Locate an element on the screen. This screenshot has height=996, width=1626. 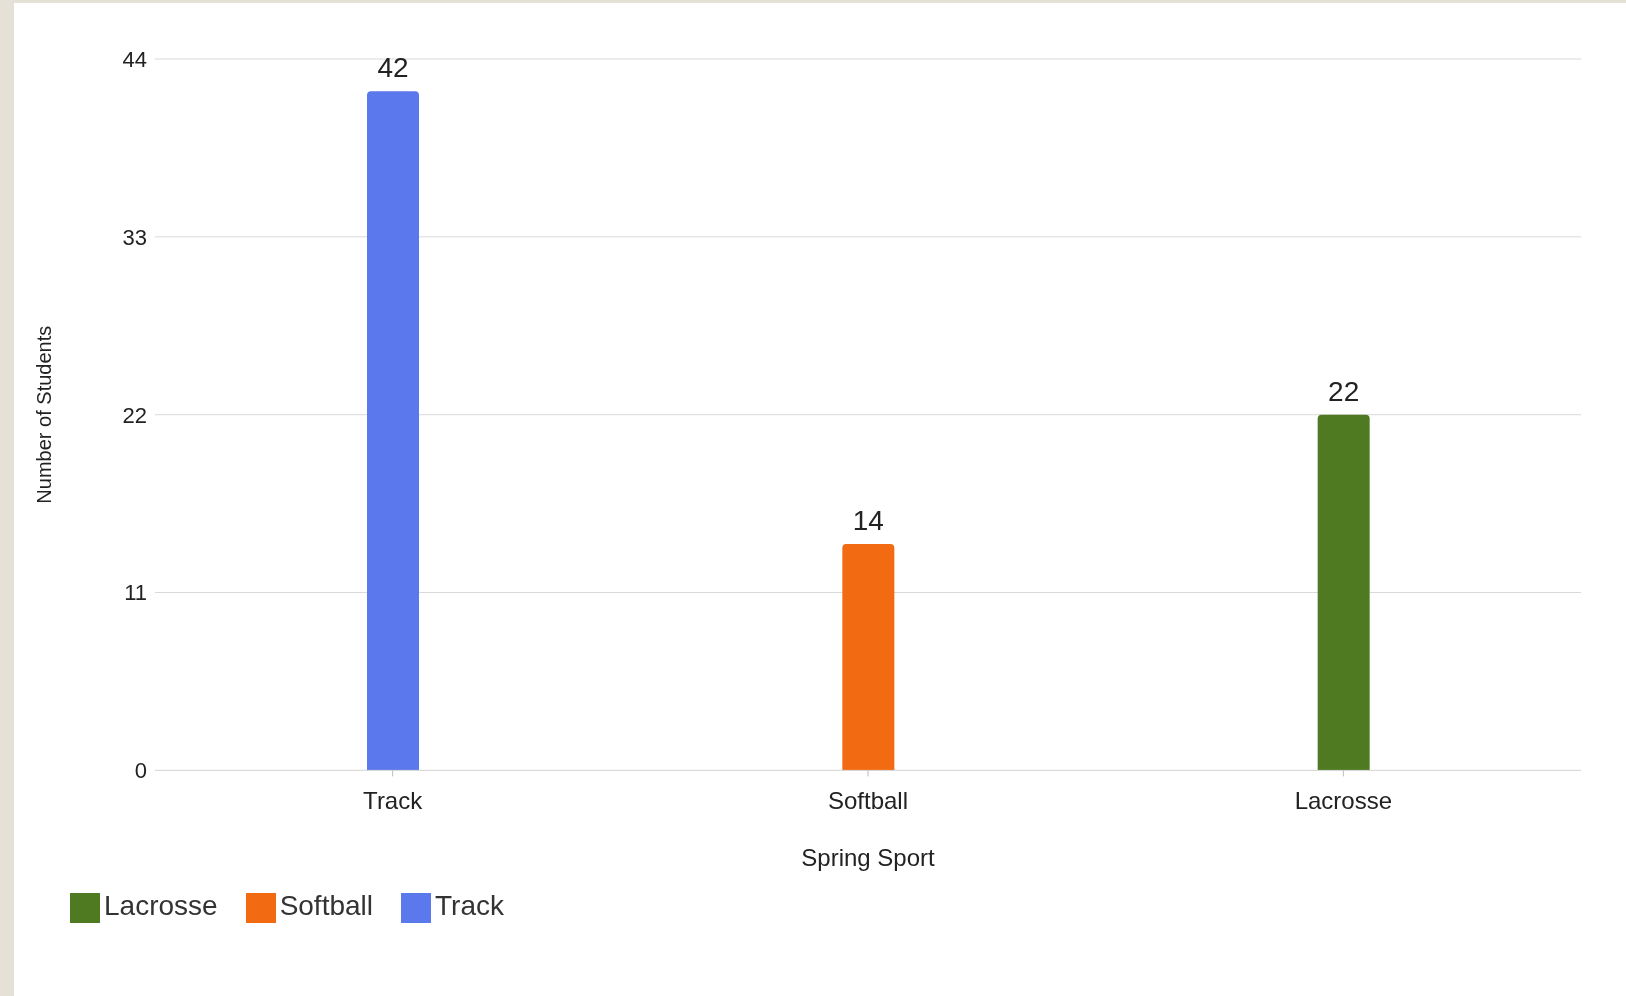
x-tick-label: Softball is located at coordinates (868, 801).